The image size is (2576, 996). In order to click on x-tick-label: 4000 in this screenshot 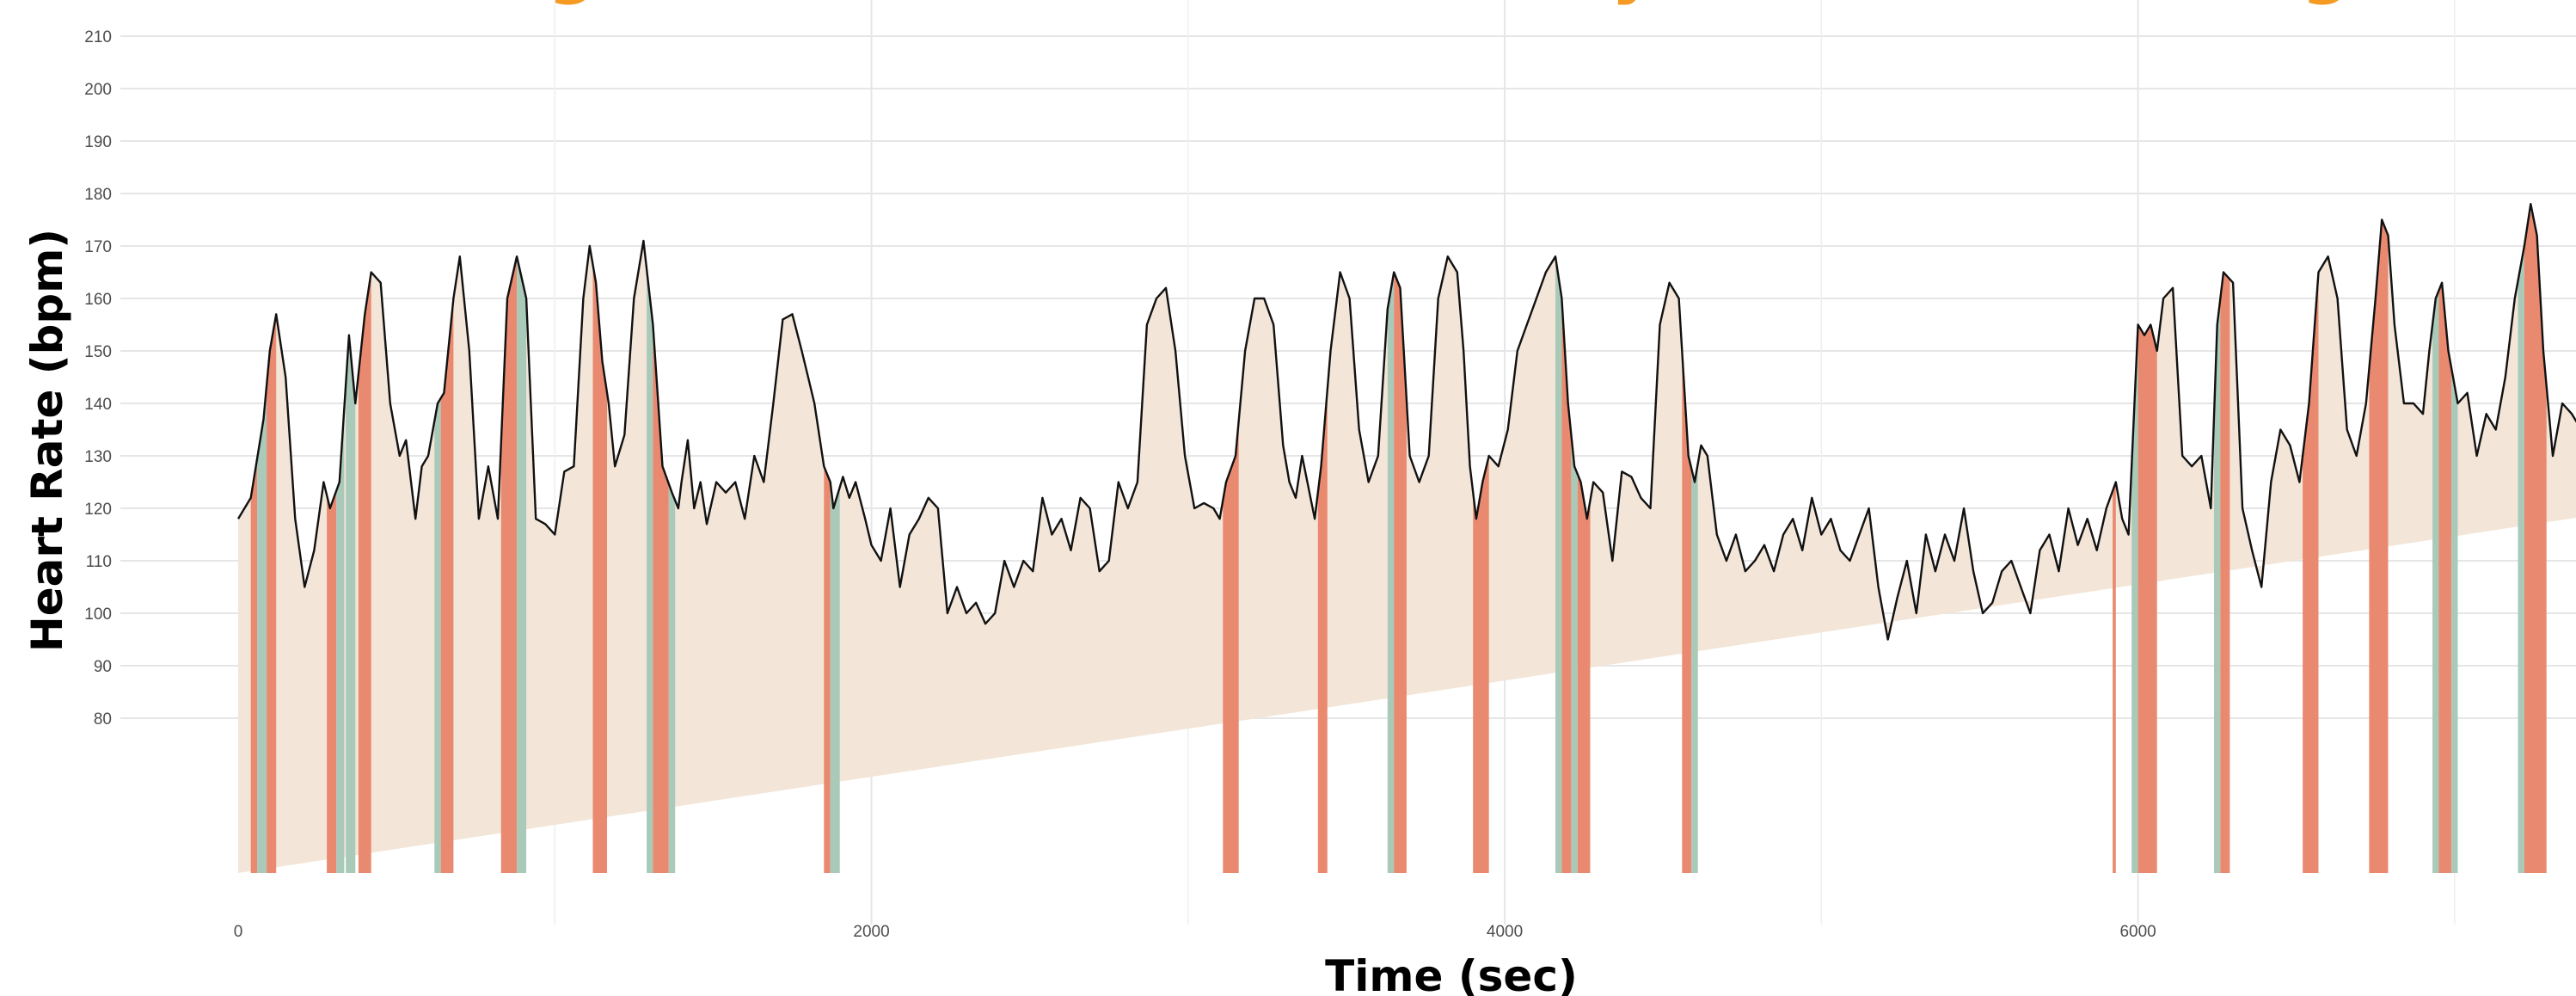, I will do `click(1505, 932)`.